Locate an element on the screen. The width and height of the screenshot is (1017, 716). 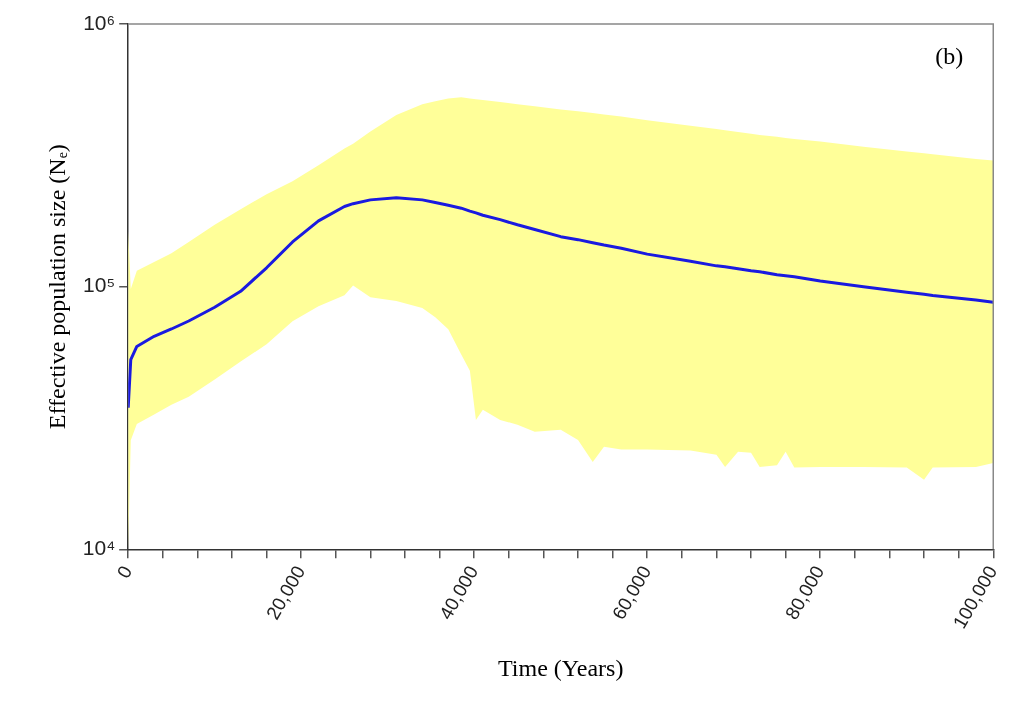
annotation: (b) is located at coordinates (949, 56).